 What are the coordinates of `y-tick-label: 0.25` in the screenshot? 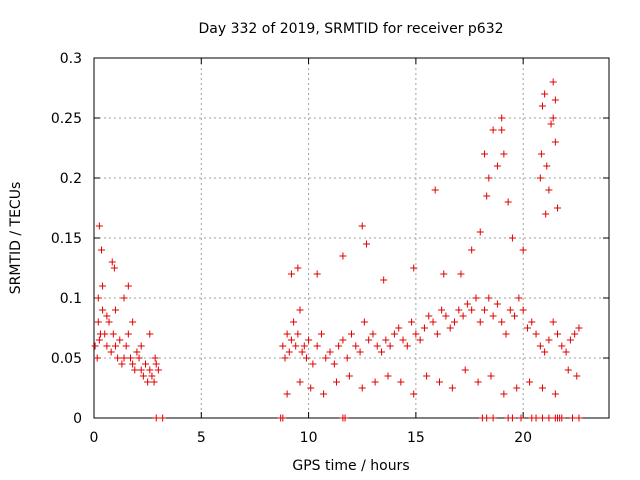 It's located at (66, 119).